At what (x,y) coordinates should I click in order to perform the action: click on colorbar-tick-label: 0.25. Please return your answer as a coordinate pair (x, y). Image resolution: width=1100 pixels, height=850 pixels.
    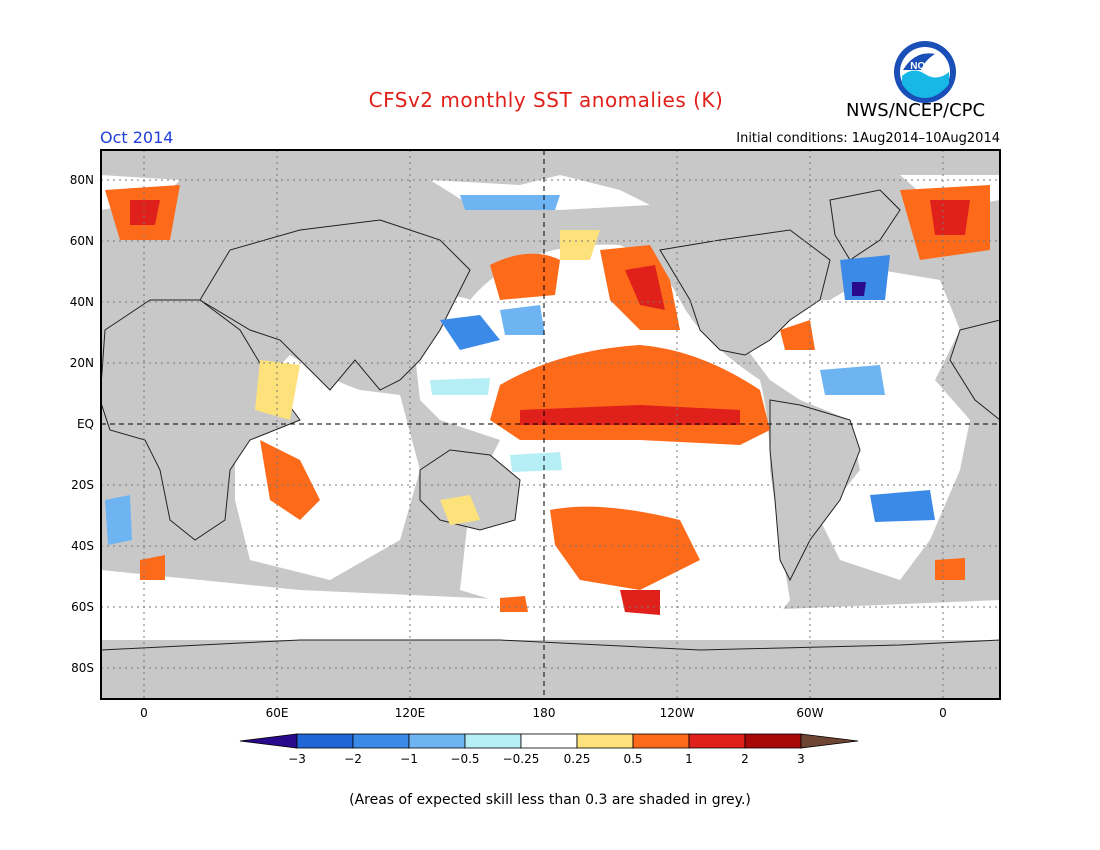
    Looking at the image, I should click on (577, 759).